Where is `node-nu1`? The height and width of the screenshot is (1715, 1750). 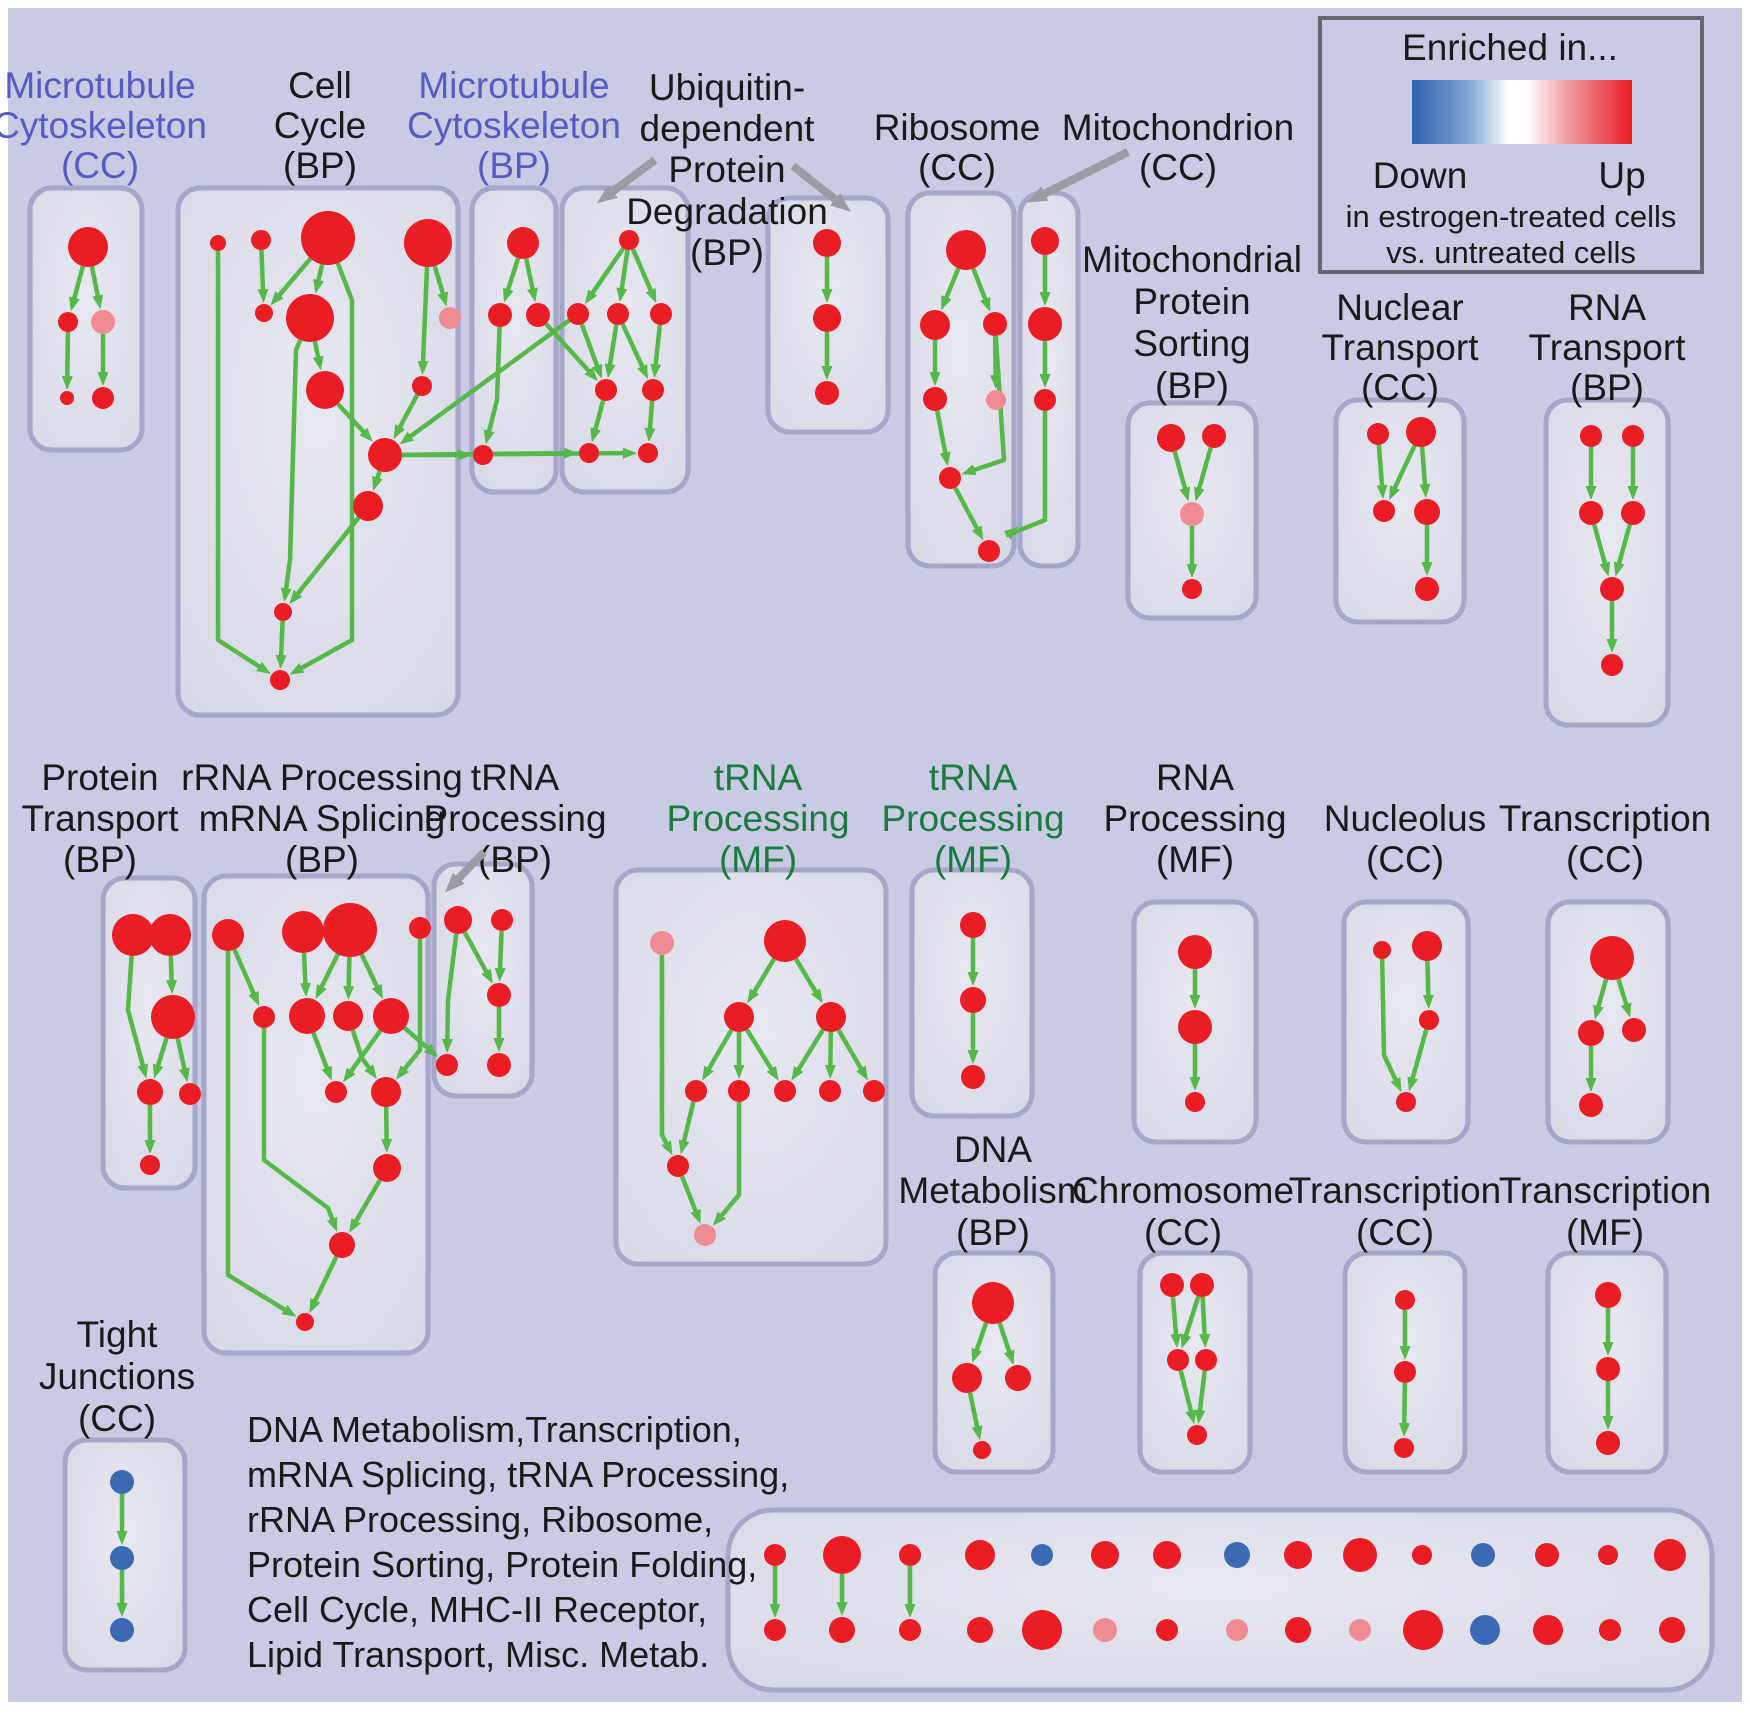 node-nu1 is located at coordinates (1382, 950).